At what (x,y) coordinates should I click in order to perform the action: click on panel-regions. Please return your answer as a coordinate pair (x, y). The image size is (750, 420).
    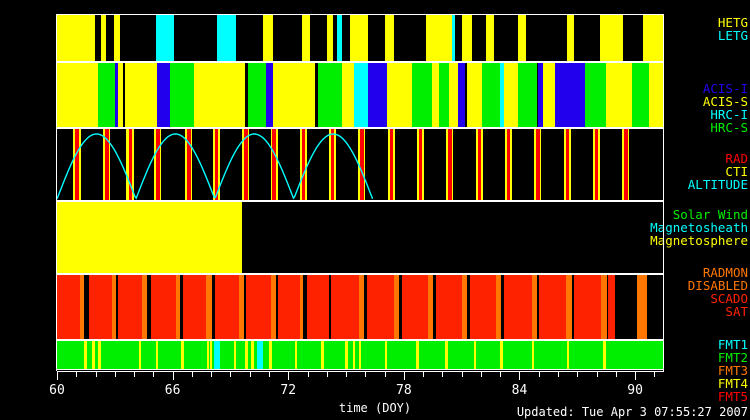
    Looking at the image, I should click on (360, 237).